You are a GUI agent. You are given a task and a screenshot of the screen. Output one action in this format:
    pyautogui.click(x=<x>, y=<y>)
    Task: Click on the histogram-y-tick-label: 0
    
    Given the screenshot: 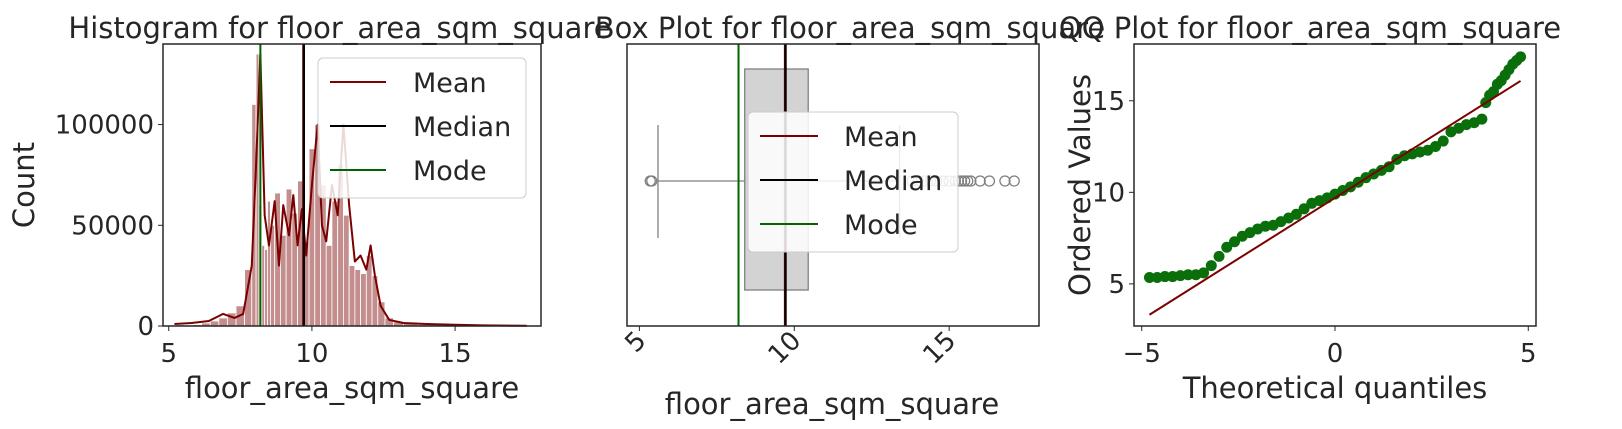 What is the action you would take?
    pyautogui.click(x=145, y=327)
    